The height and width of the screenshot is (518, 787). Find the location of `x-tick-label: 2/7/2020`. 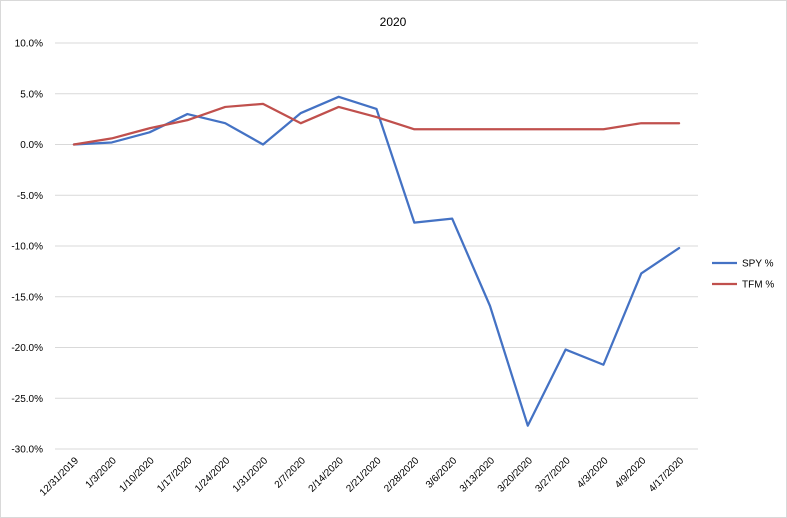

x-tick-label: 2/7/2020 is located at coordinates (291, 473).